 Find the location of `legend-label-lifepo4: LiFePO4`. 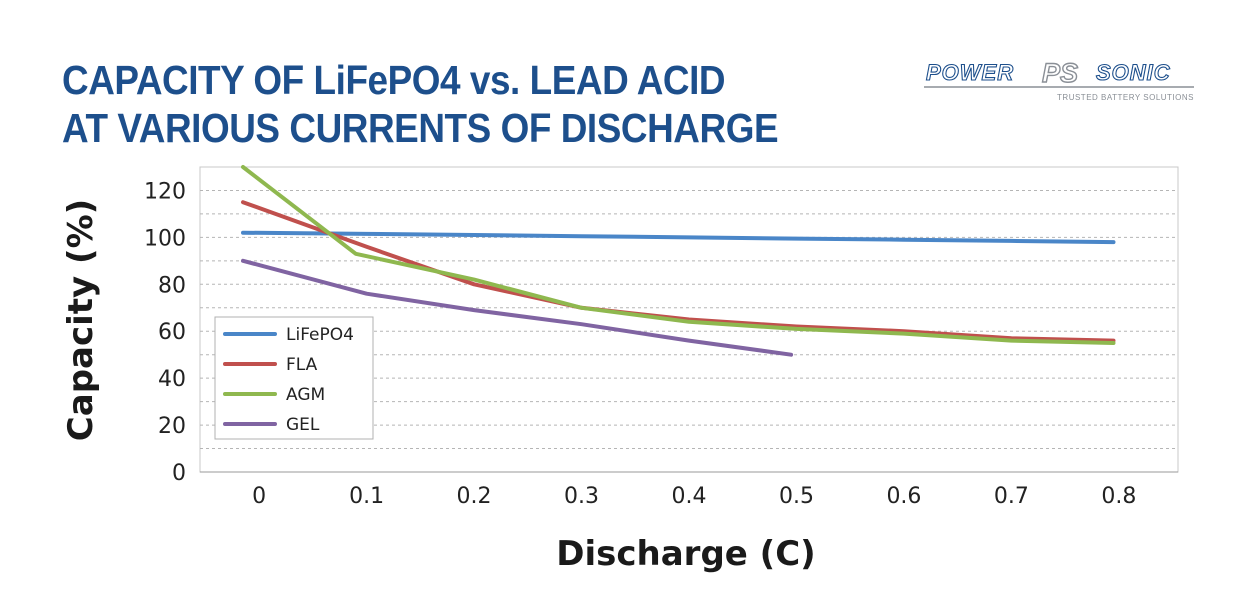

legend-label-lifepo4: LiFePO4 is located at coordinates (320, 335).